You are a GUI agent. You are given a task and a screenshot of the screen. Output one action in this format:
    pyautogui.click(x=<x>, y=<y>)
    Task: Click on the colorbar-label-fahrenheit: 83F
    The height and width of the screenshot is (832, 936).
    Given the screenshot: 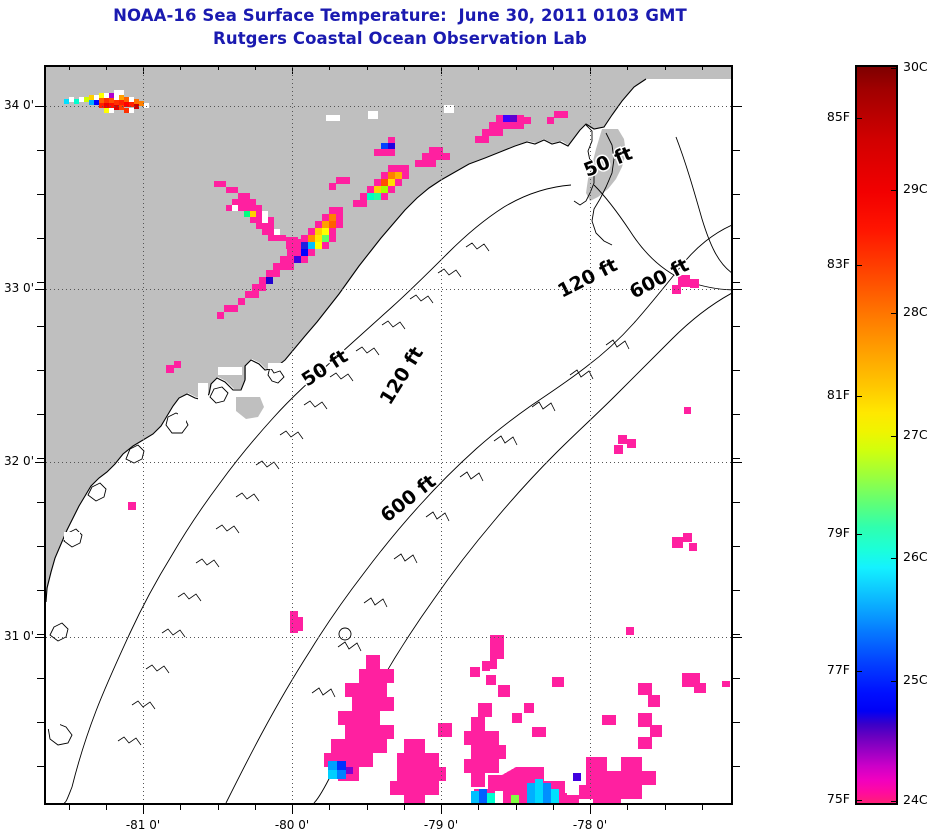 What is the action you would take?
    pyautogui.click(x=838, y=263)
    